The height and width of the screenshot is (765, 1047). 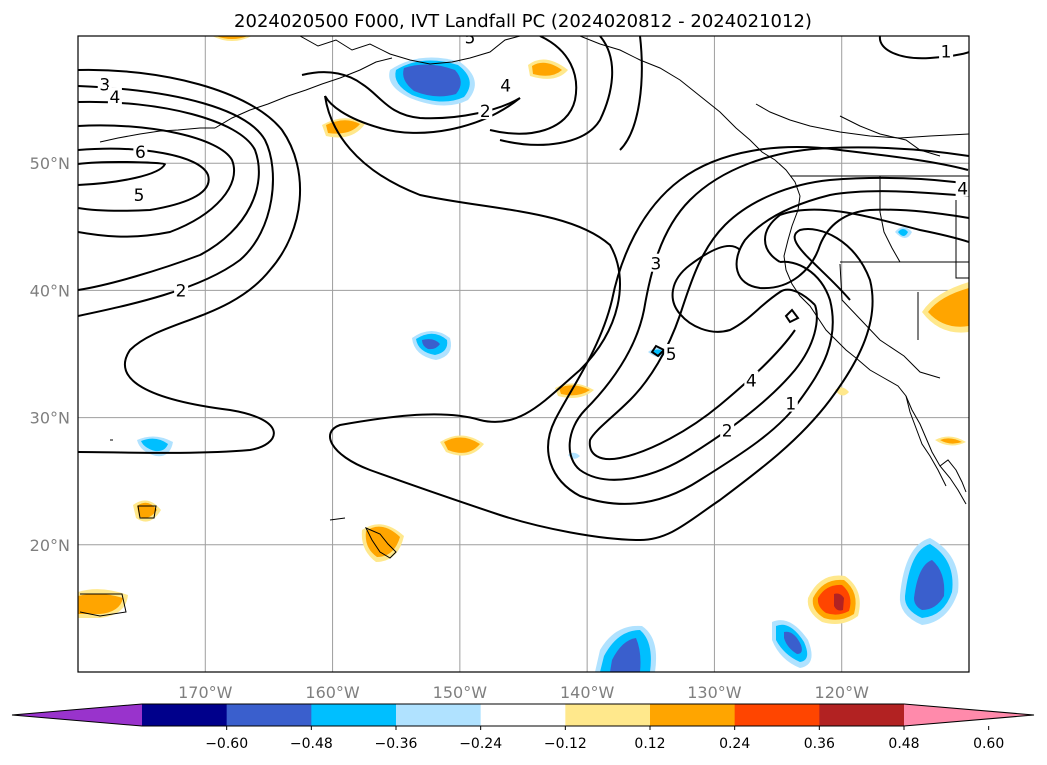 What do you see at coordinates (50, 290) in the screenshot?
I see `y-tick-label: 40°N` at bounding box center [50, 290].